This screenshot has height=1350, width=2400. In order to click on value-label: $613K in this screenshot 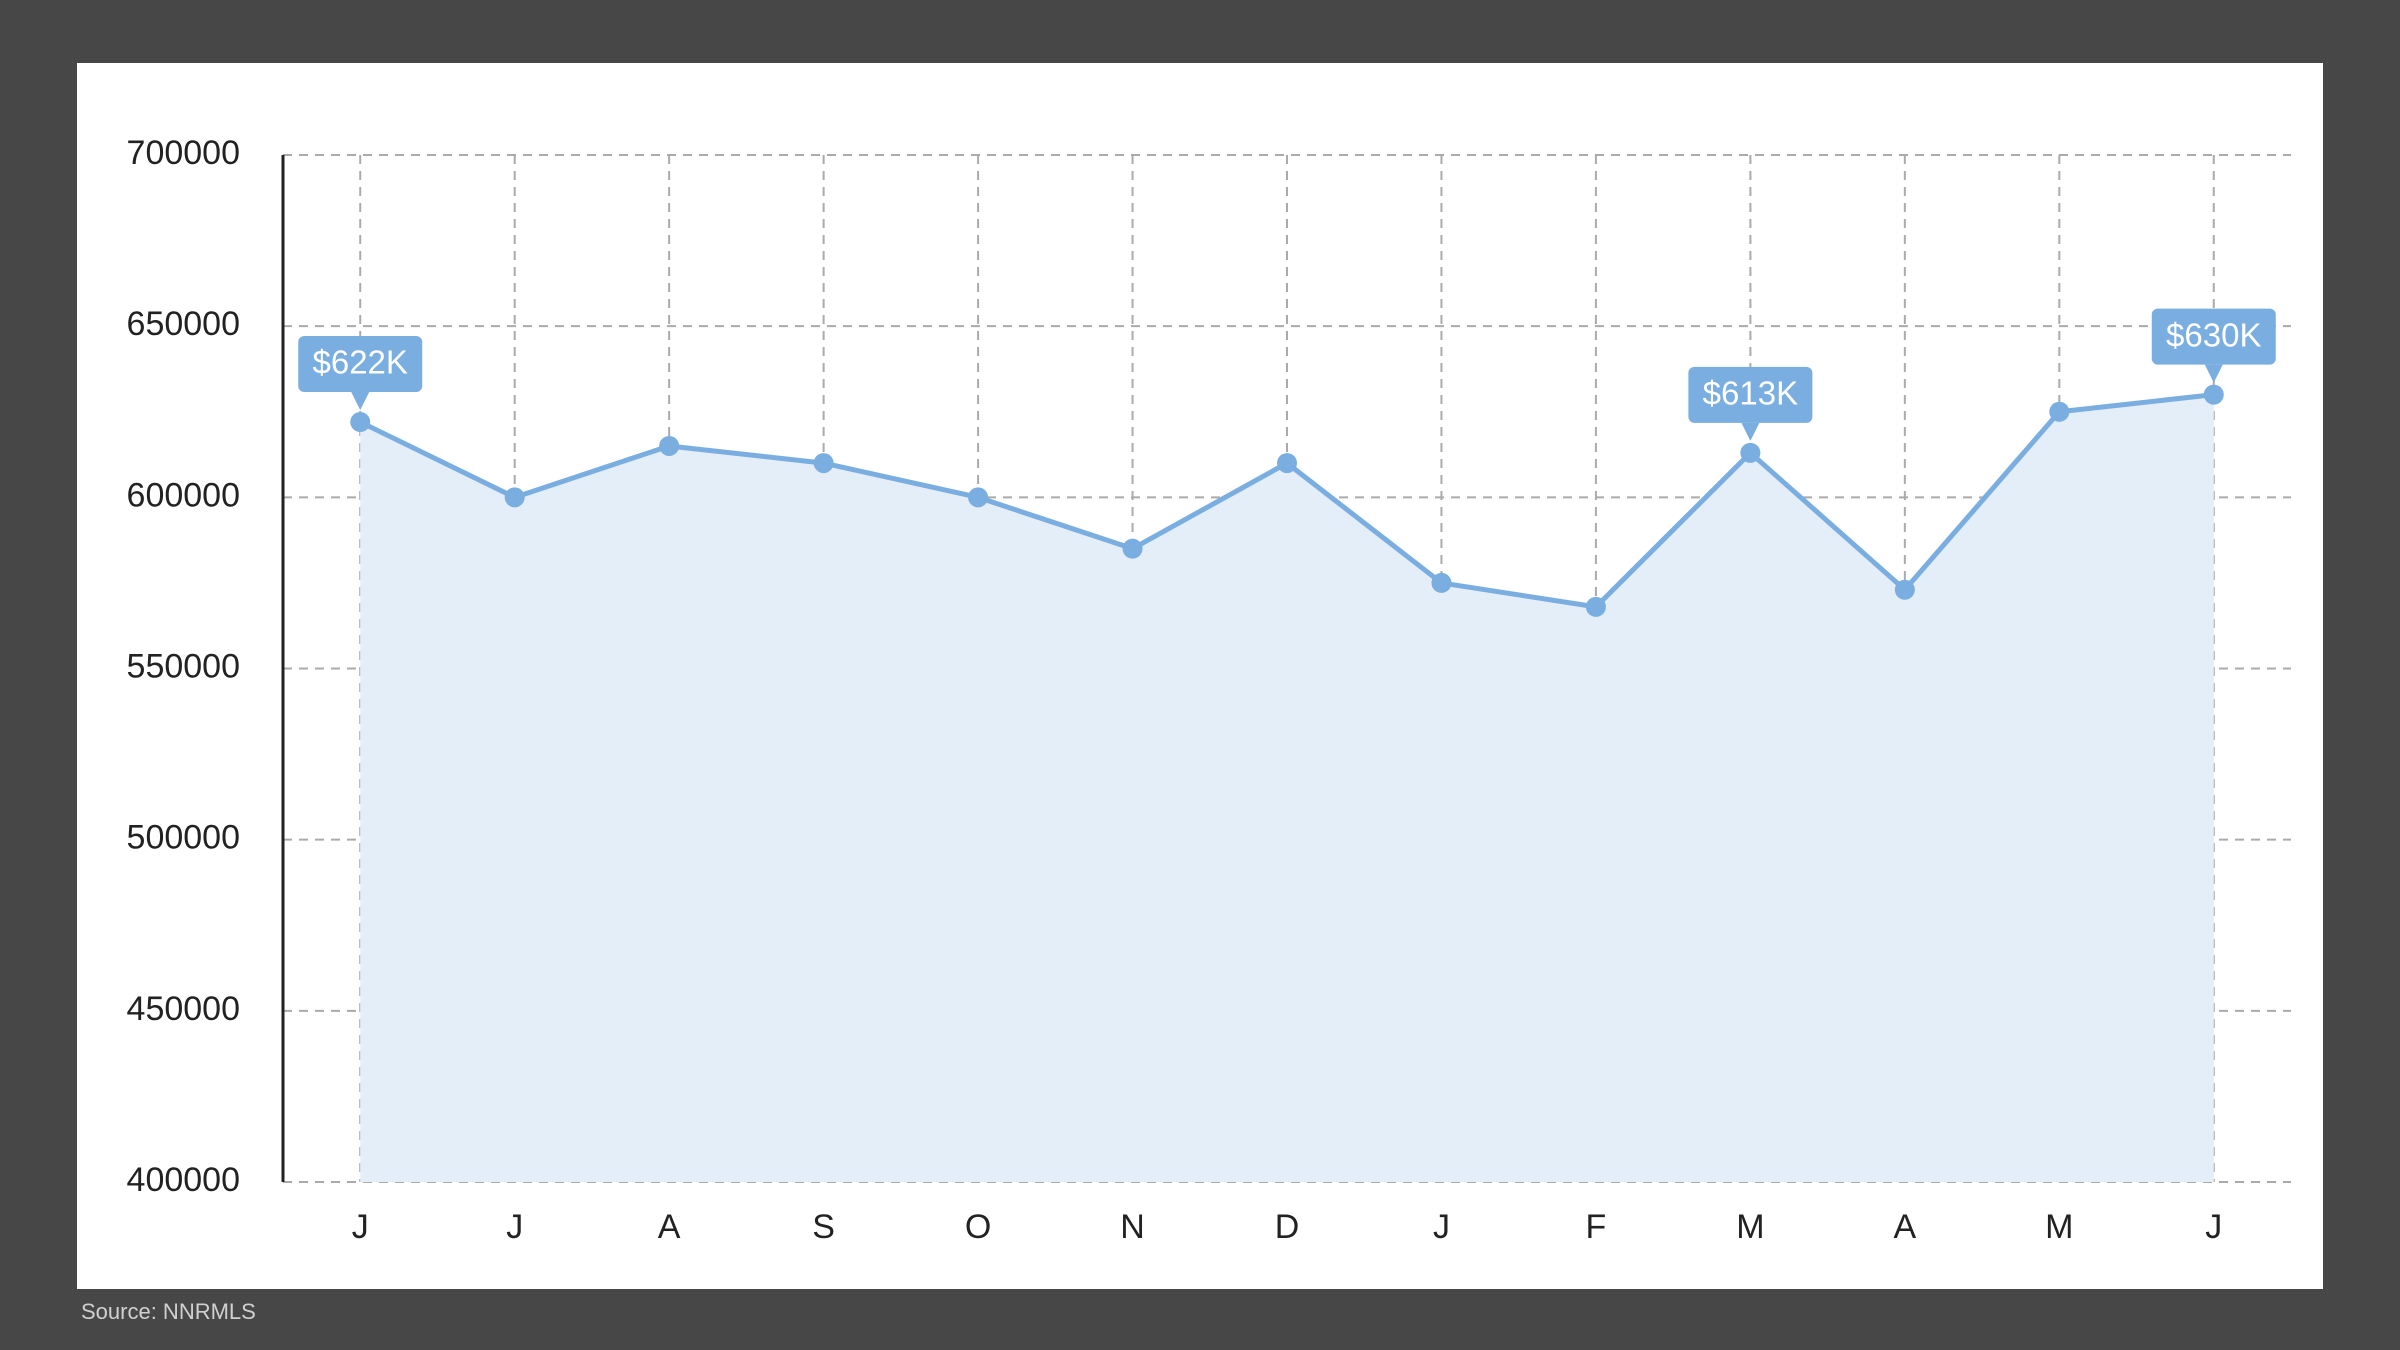, I will do `click(1750, 393)`.